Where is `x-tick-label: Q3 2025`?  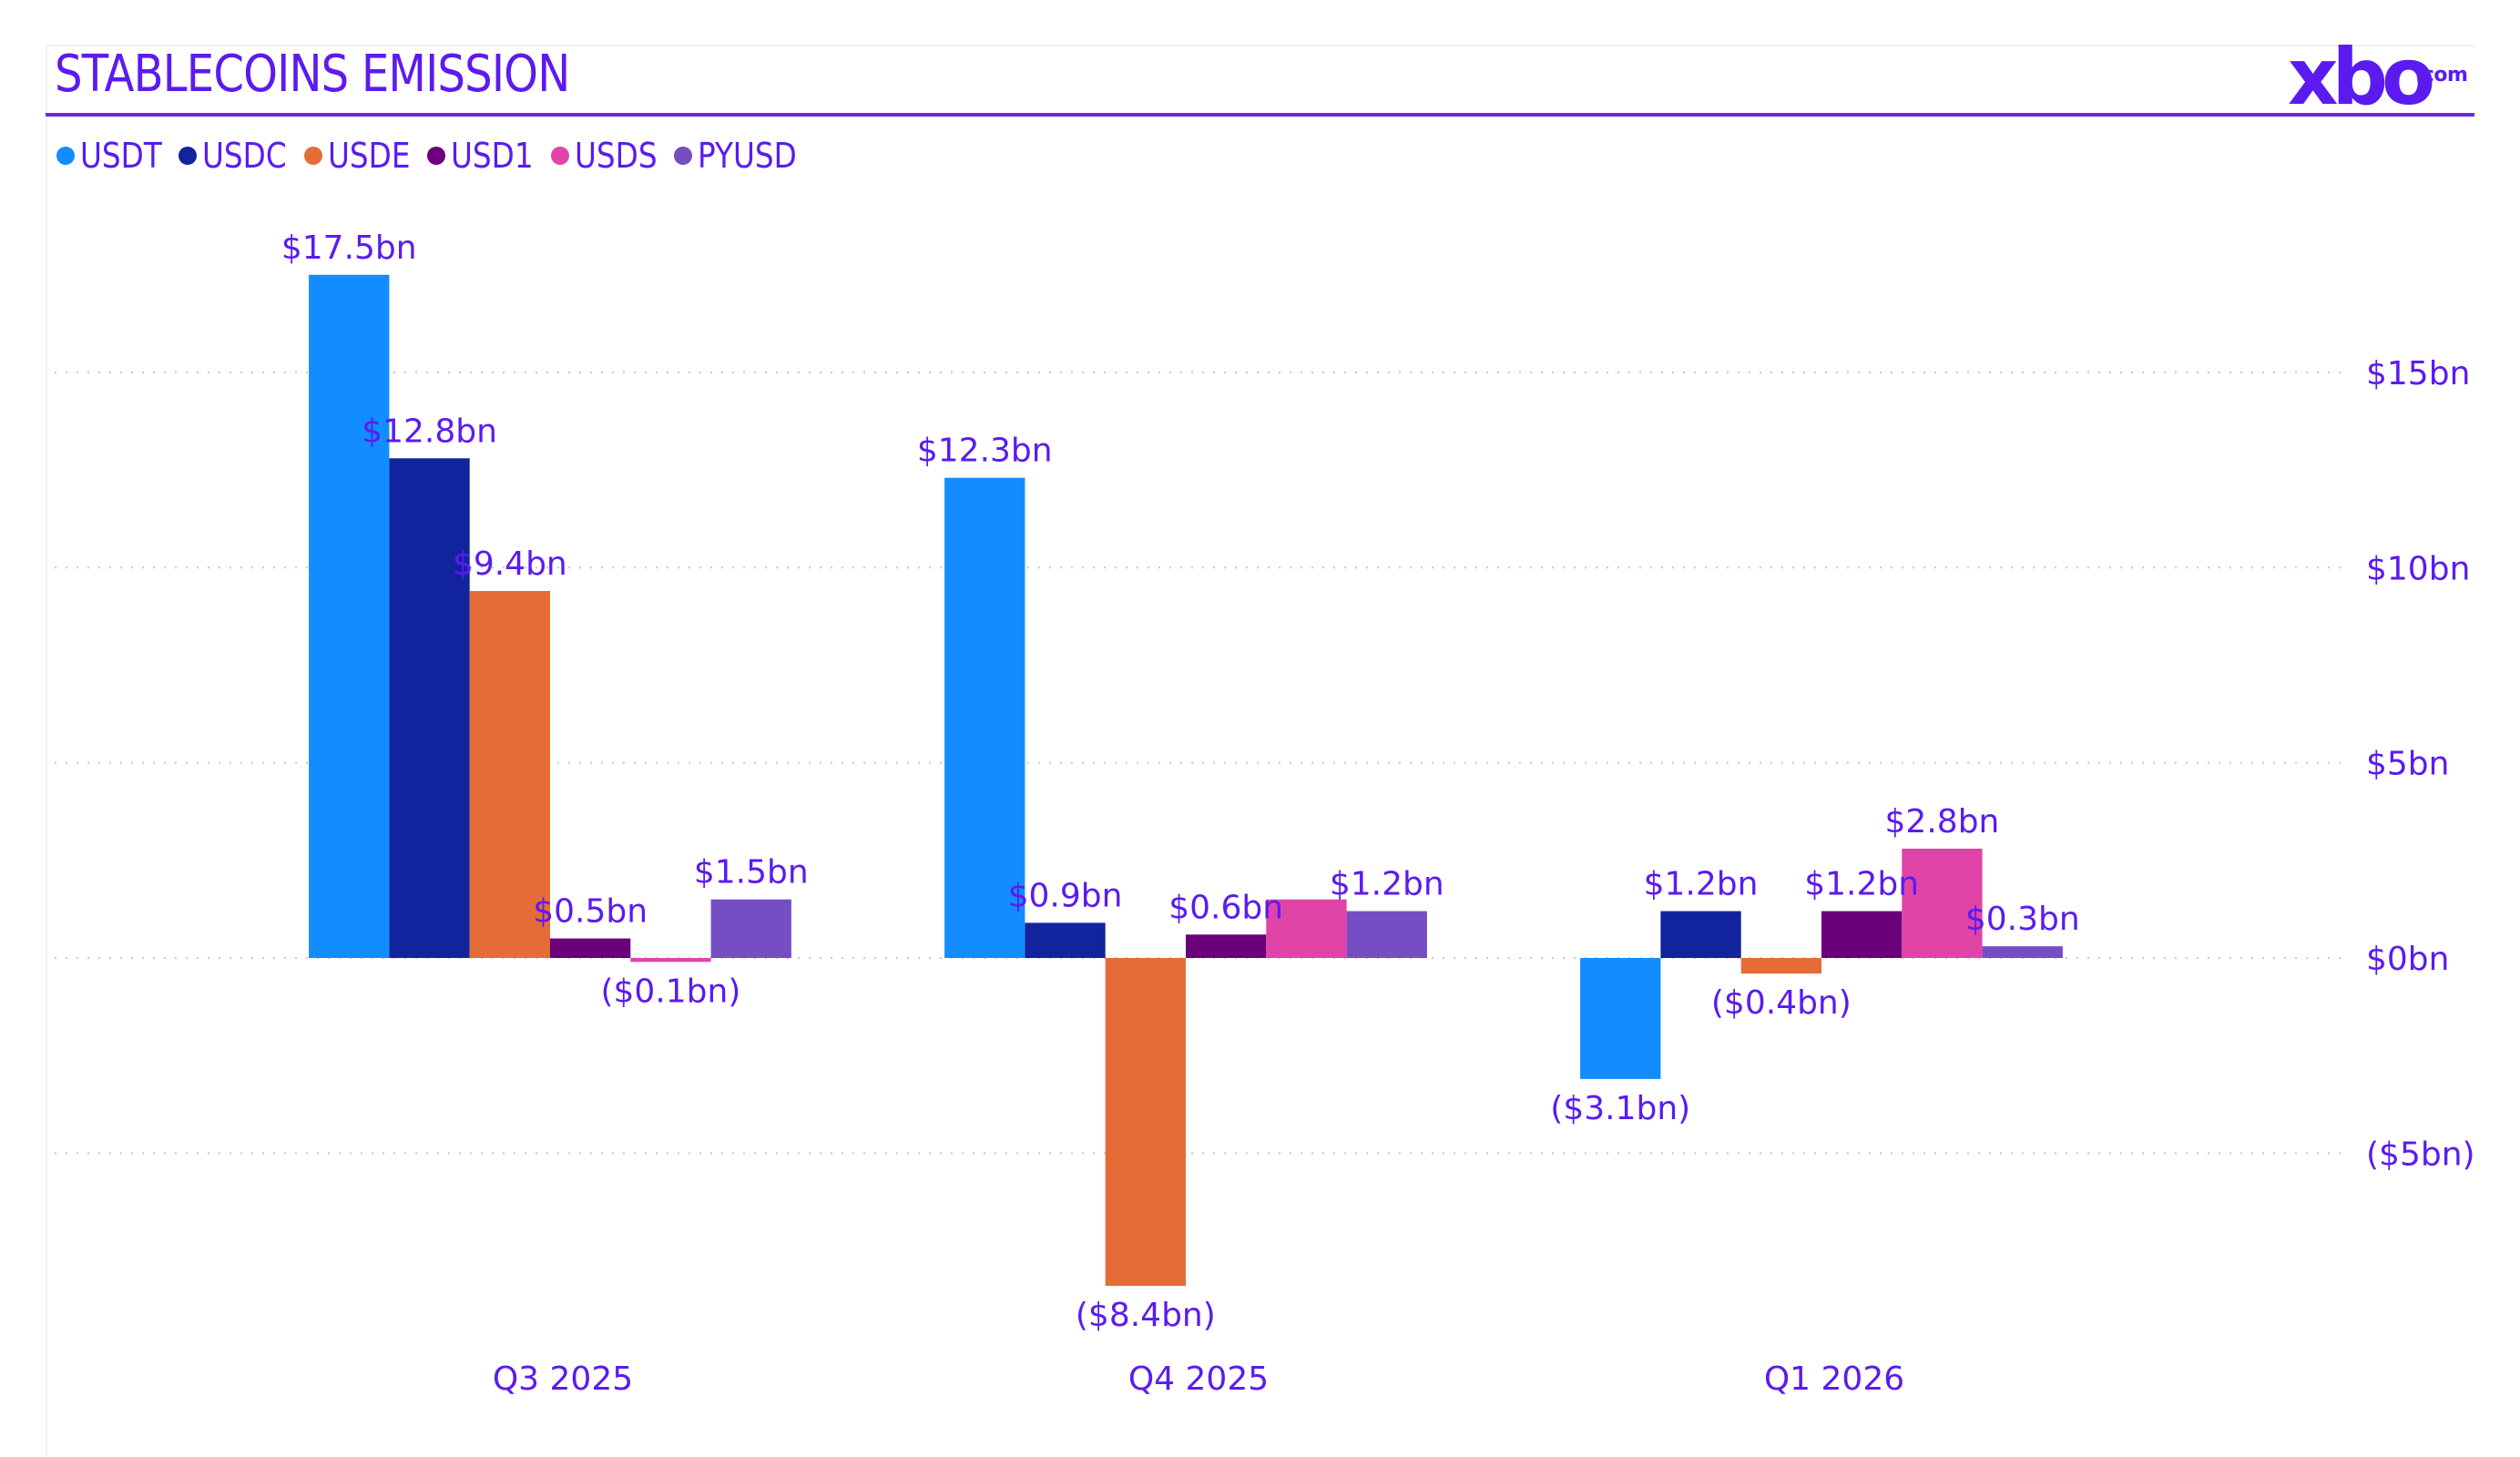 x-tick-label: Q3 2025 is located at coordinates (563, 1379).